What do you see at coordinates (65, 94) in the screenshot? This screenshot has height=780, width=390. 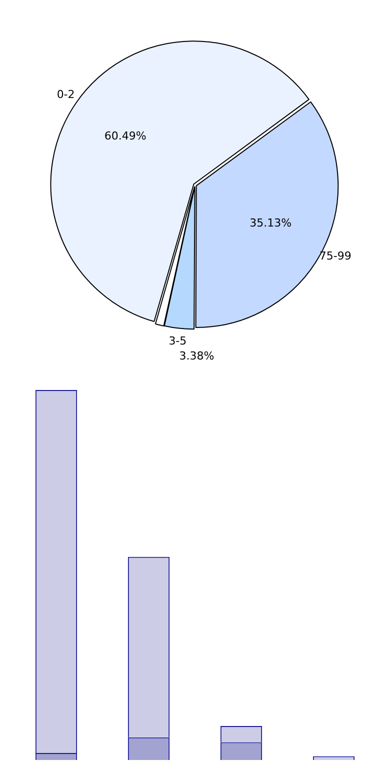 I see `slice-label: 0-2` at bounding box center [65, 94].